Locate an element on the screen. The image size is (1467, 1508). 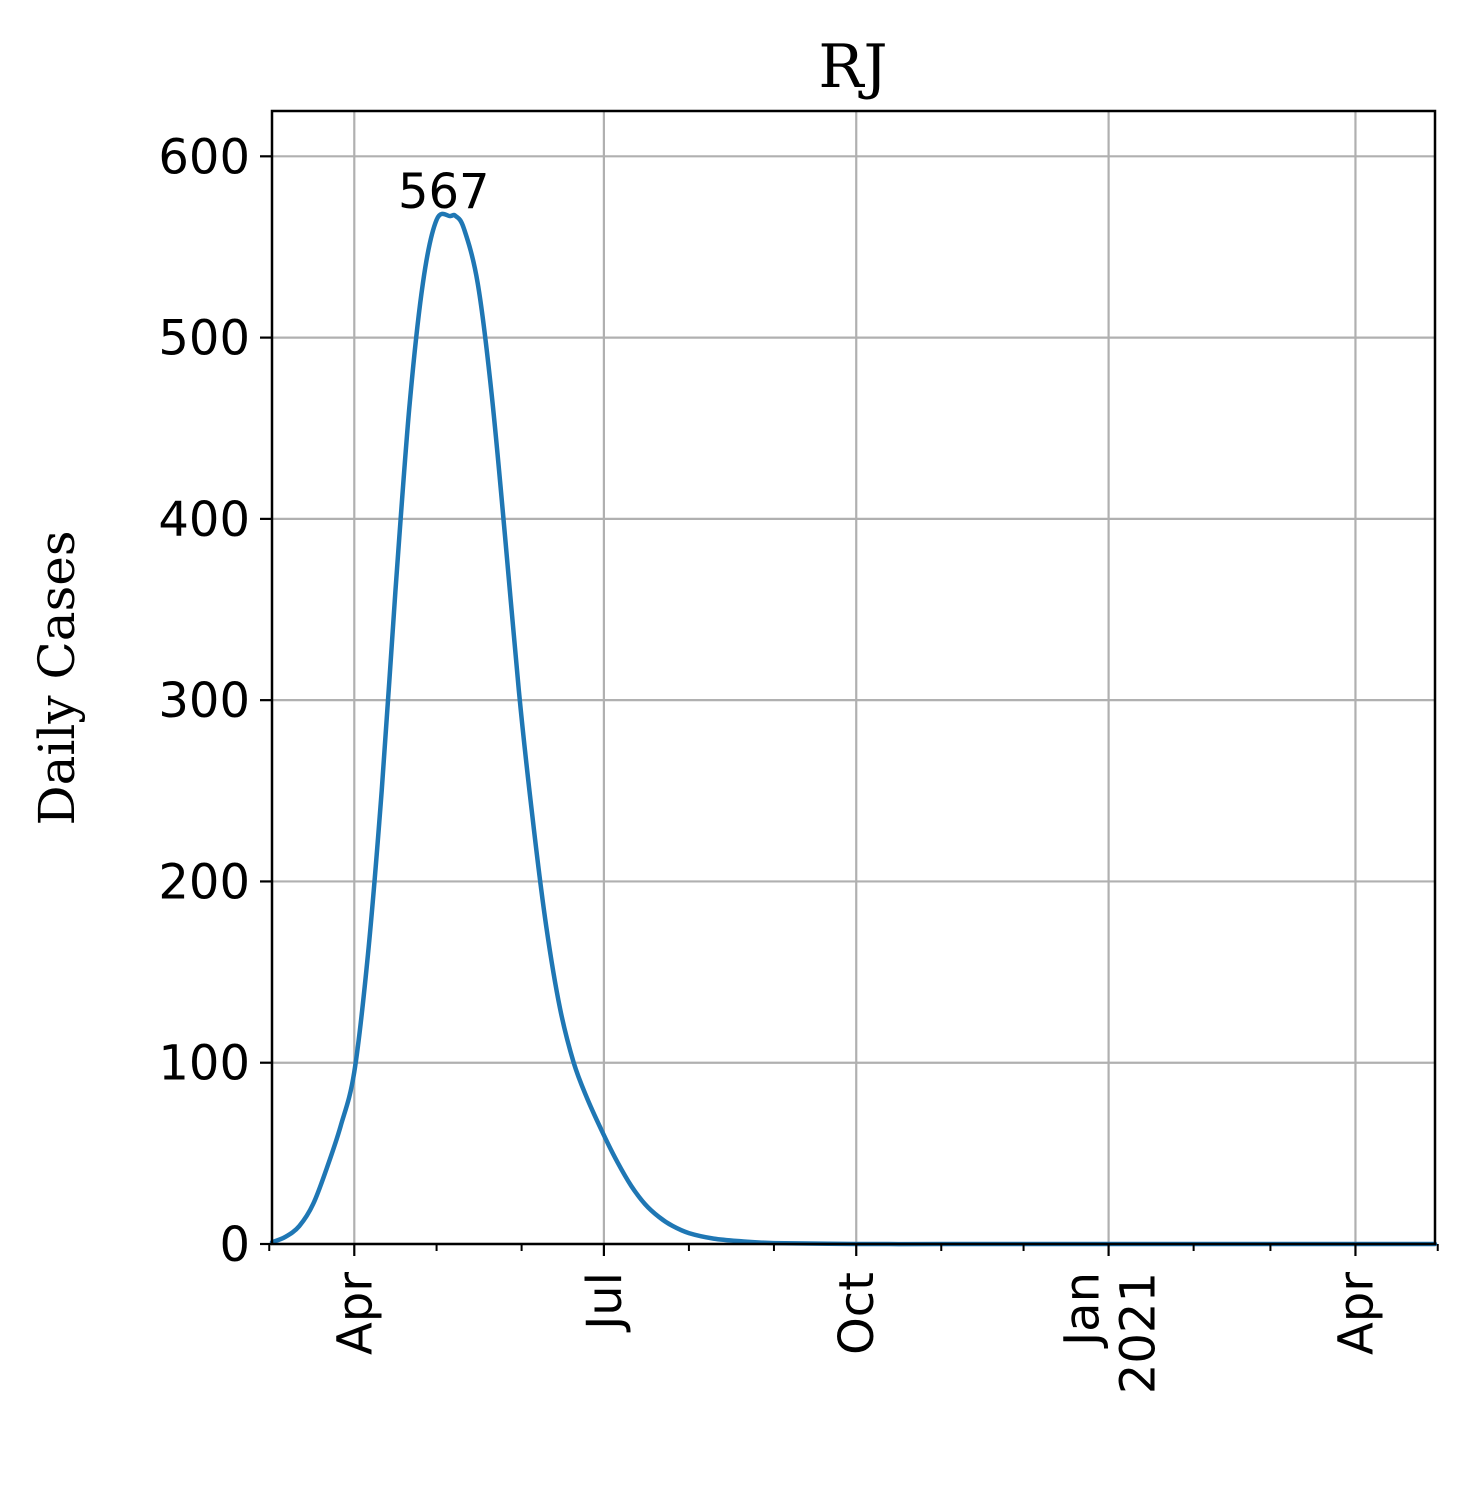
chart-title: RJ is located at coordinates (852, 67).